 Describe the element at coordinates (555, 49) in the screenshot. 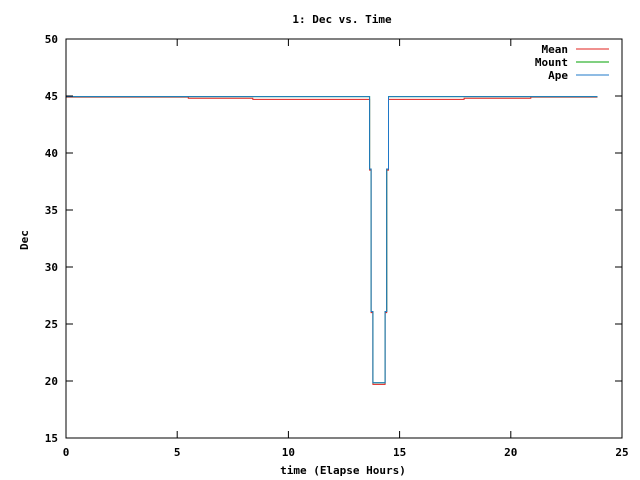

I see `legend-label-mean: Mean` at that location.